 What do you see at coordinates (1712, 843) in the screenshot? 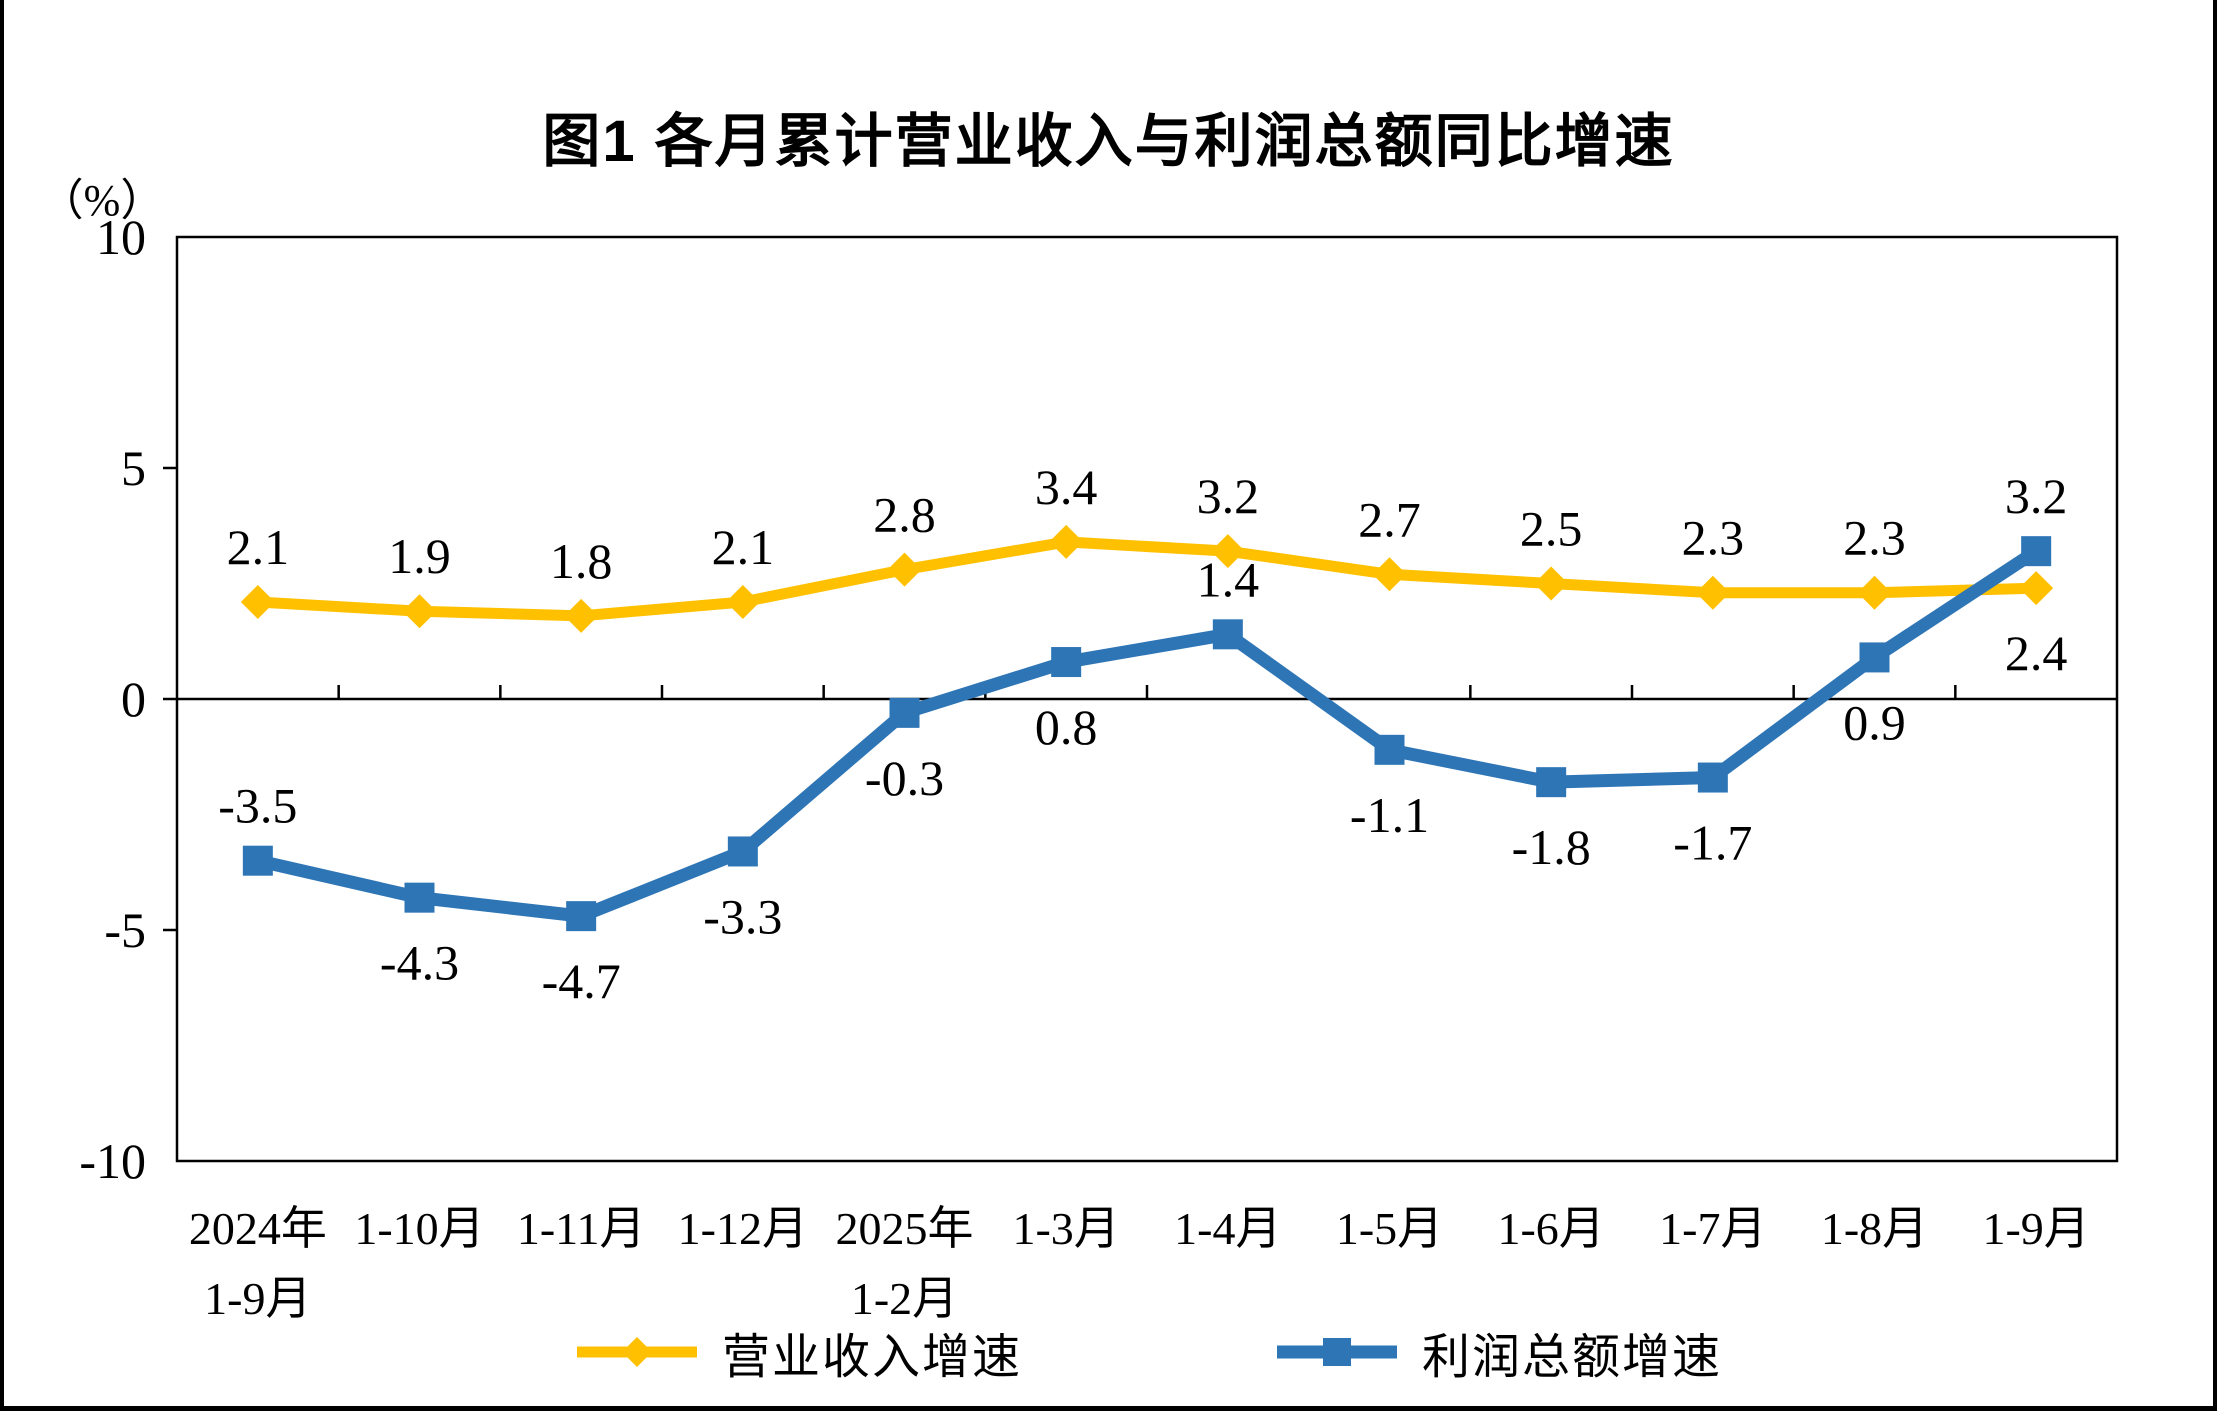
I see `data-label: -1.7` at bounding box center [1712, 843].